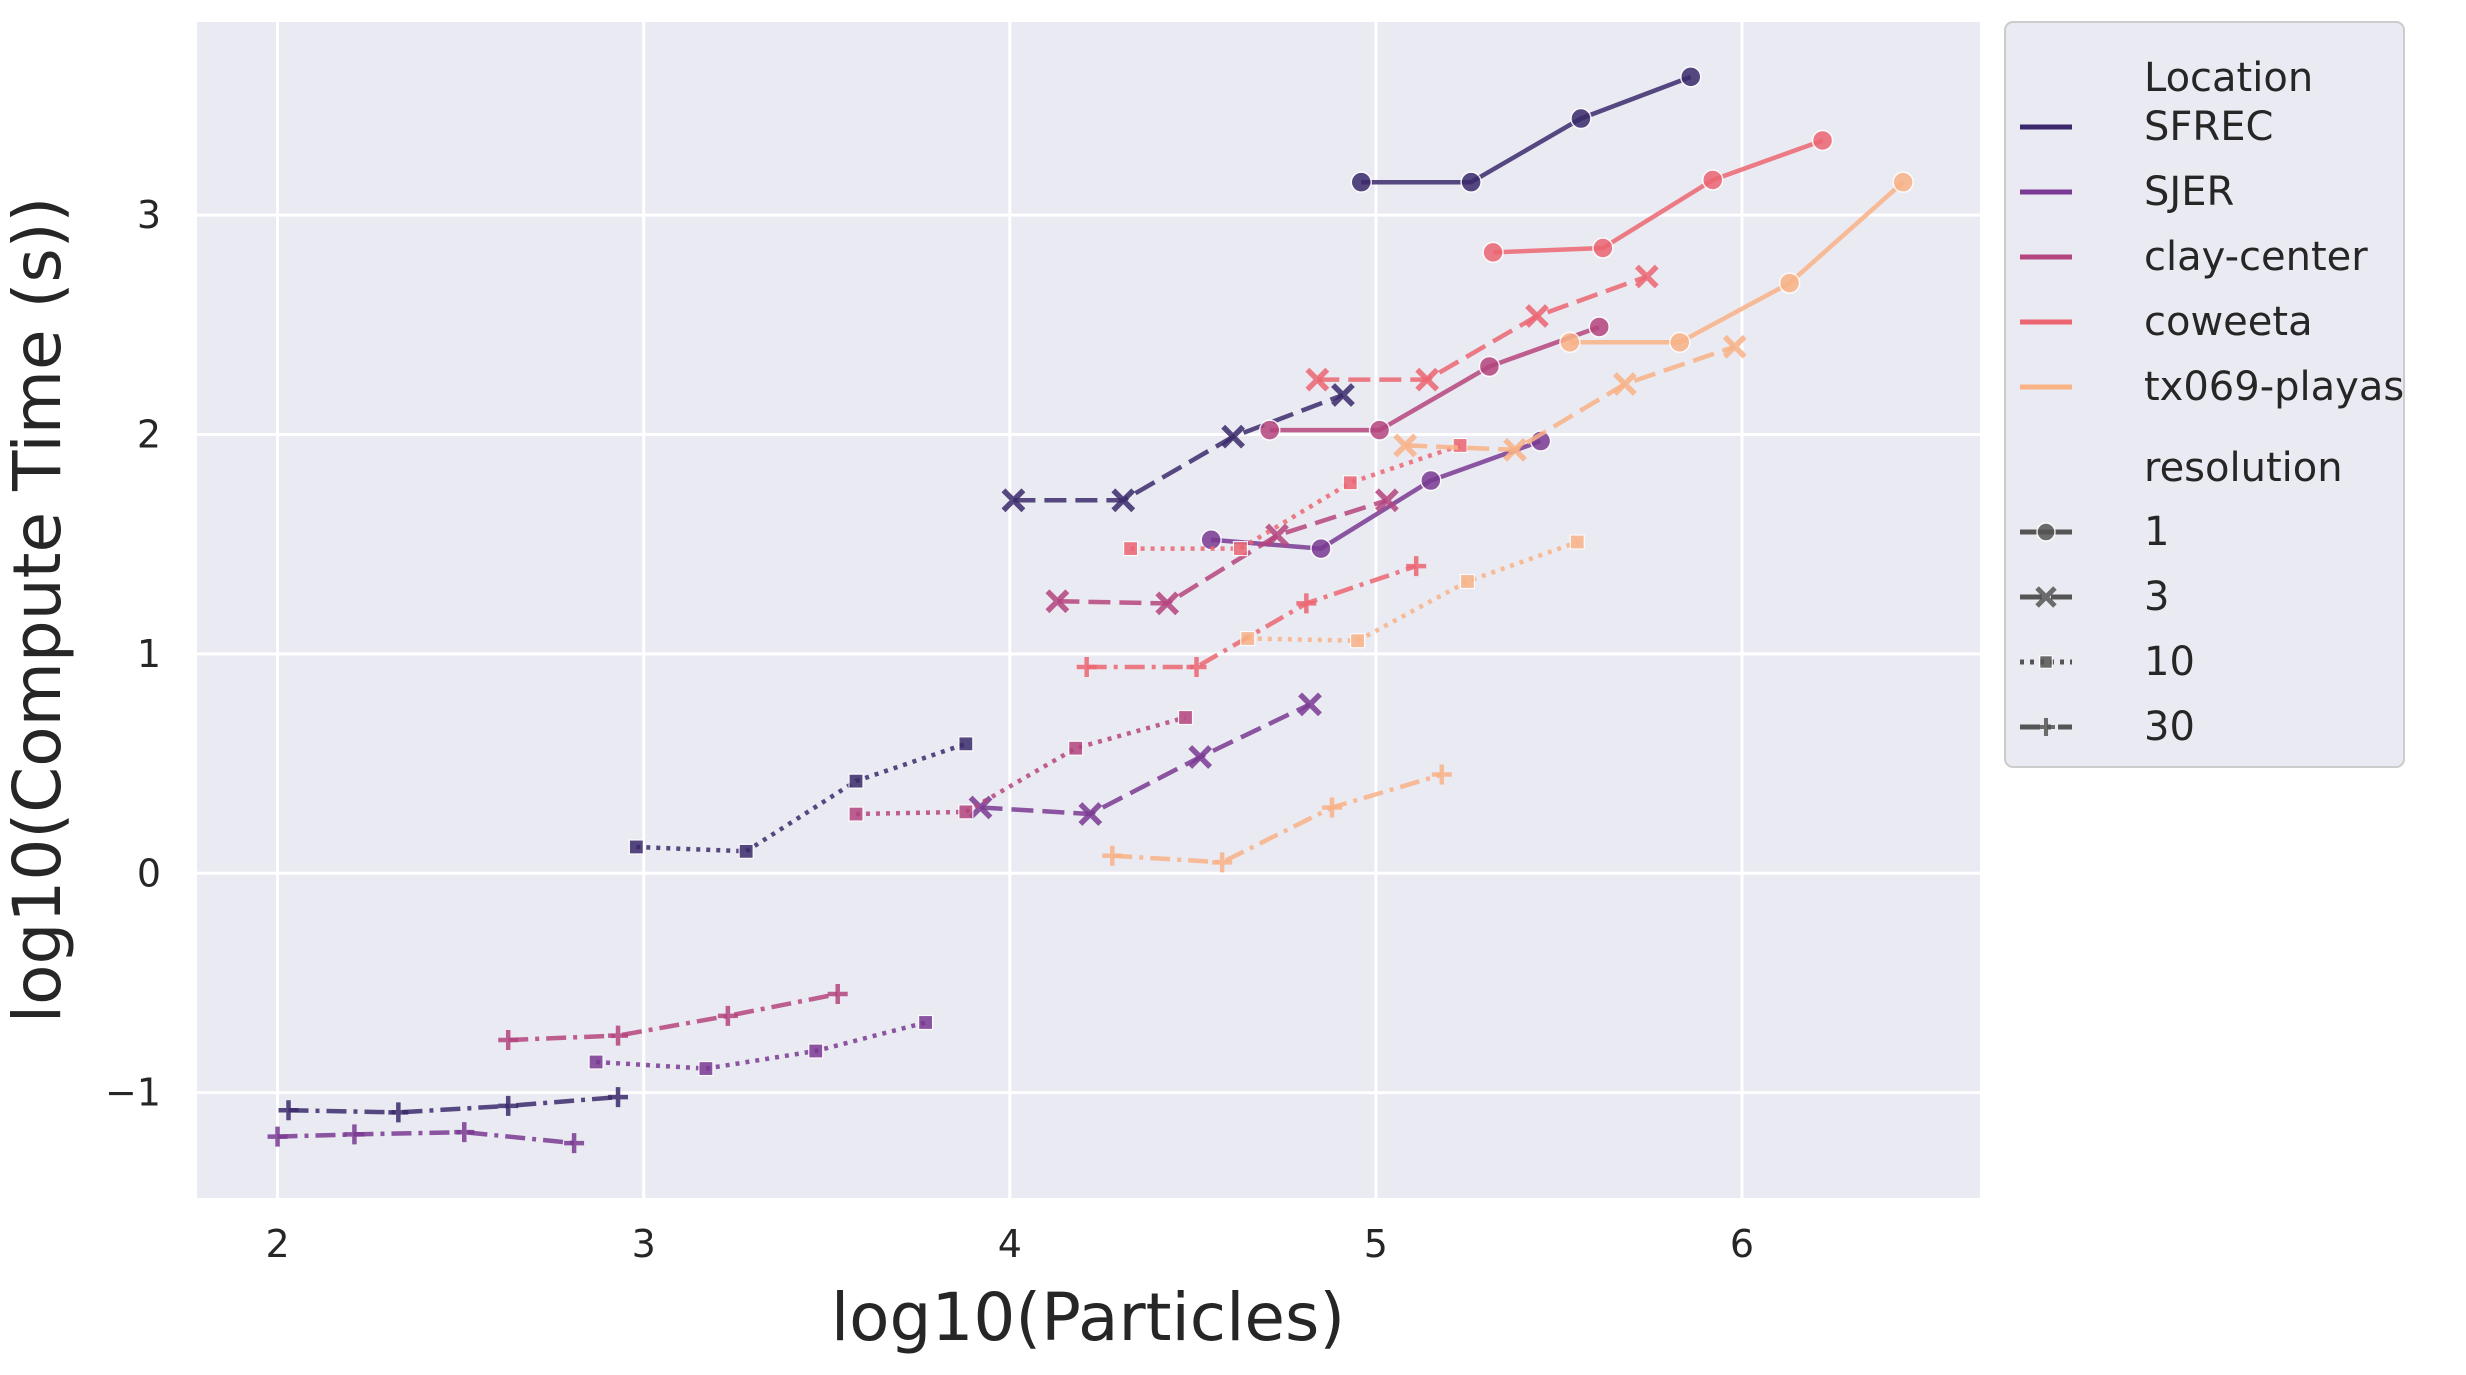 Image resolution: width=2466 pixels, height=1375 pixels. What do you see at coordinates (149, 434) in the screenshot?
I see `y-tick-label: 2` at bounding box center [149, 434].